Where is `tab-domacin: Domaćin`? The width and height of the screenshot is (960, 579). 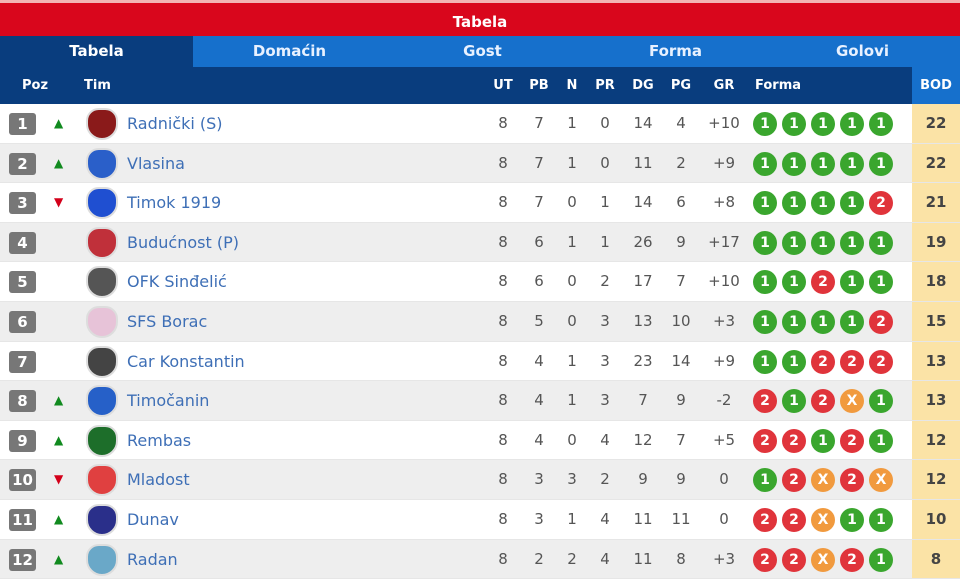 tab-domacin: Domaćin is located at coordinates (289, 51).